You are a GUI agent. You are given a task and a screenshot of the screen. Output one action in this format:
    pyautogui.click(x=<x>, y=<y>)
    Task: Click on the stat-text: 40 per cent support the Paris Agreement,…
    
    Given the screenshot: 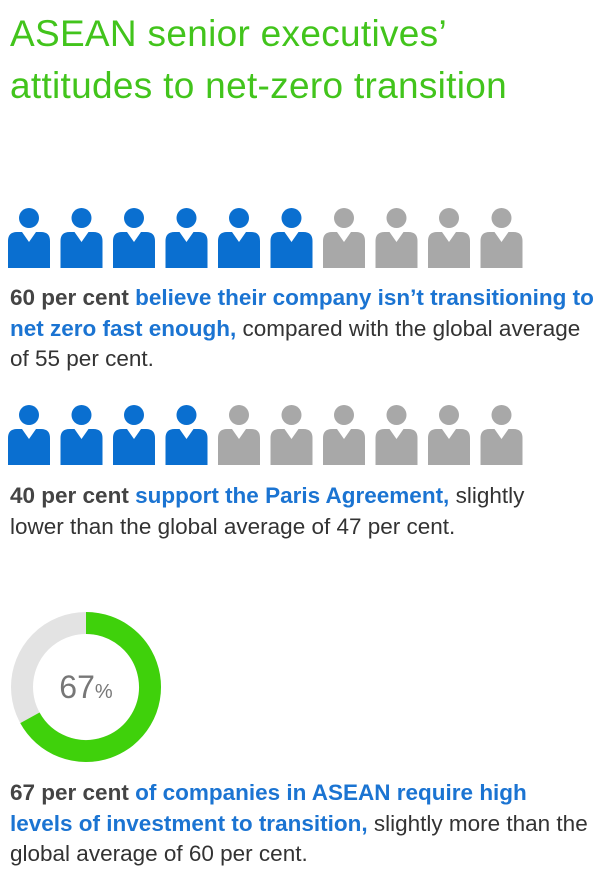 What is the action you would take?
    pyautogui.click(x=270, y=511)
    